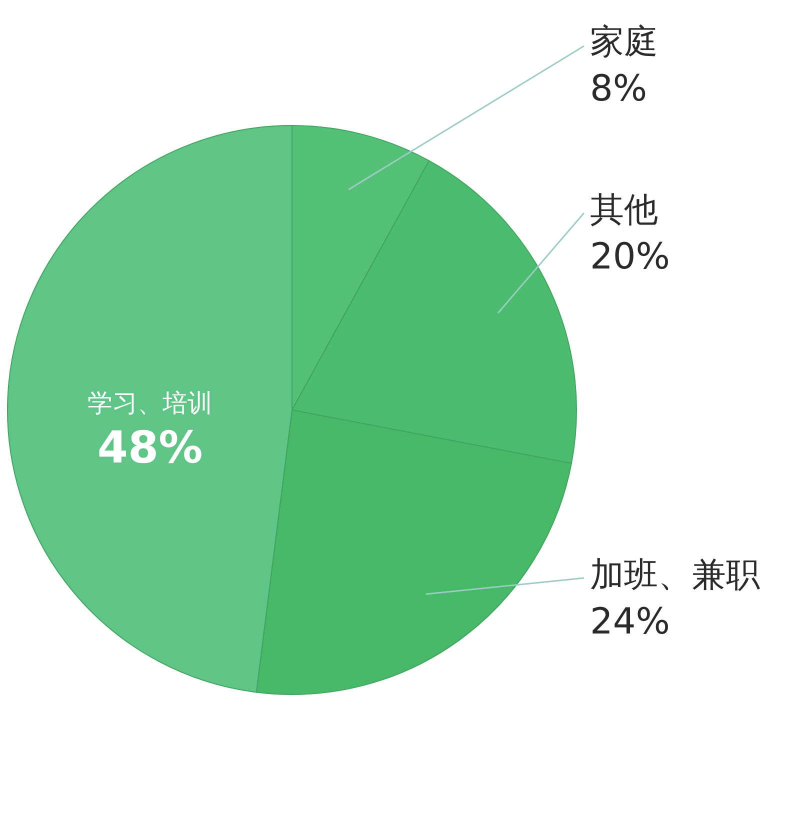 This screenshot has width=800, height=820. Describe the element at coordinates (624, 210) in the screenshot. I see `slice-label: 其他` at that location.